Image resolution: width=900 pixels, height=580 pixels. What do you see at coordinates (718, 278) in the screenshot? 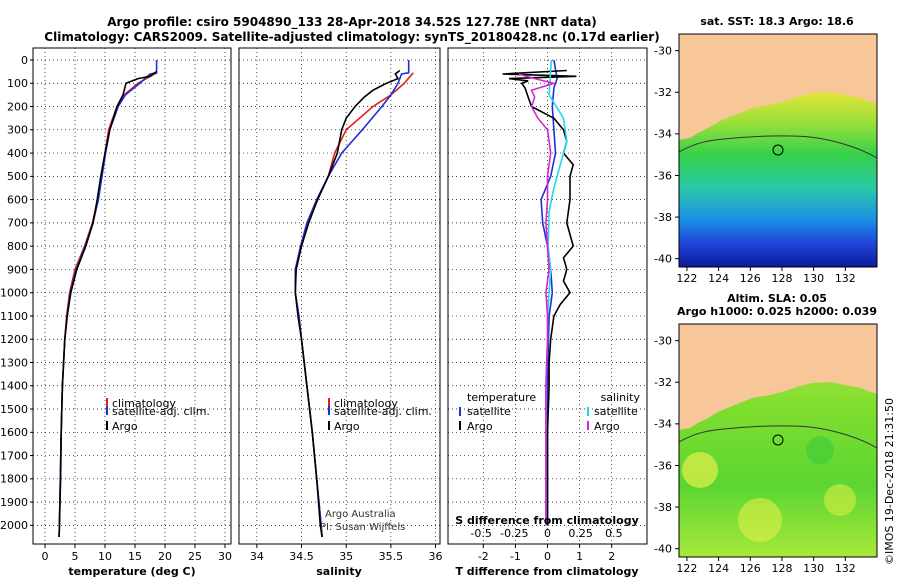
I see `lon-tick-label: 124` at bounding box center [718, 278].